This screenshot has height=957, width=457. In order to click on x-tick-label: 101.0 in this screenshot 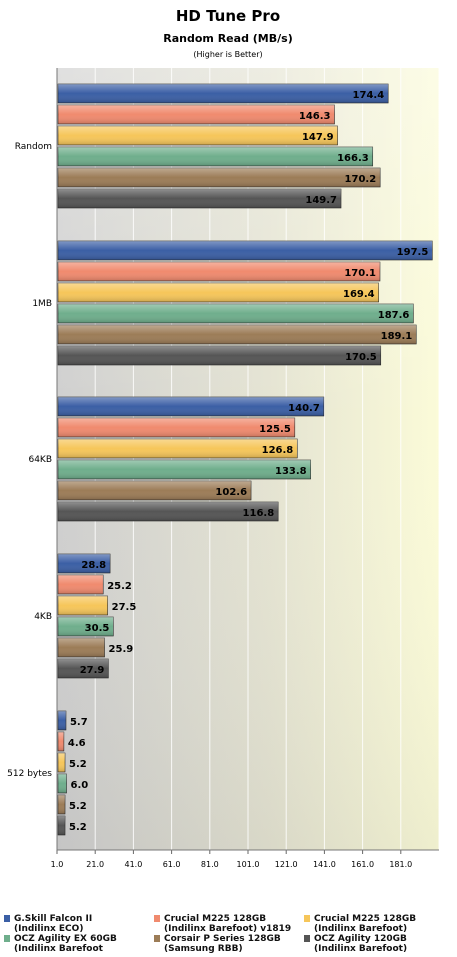, I will do `click(248, 864)`.